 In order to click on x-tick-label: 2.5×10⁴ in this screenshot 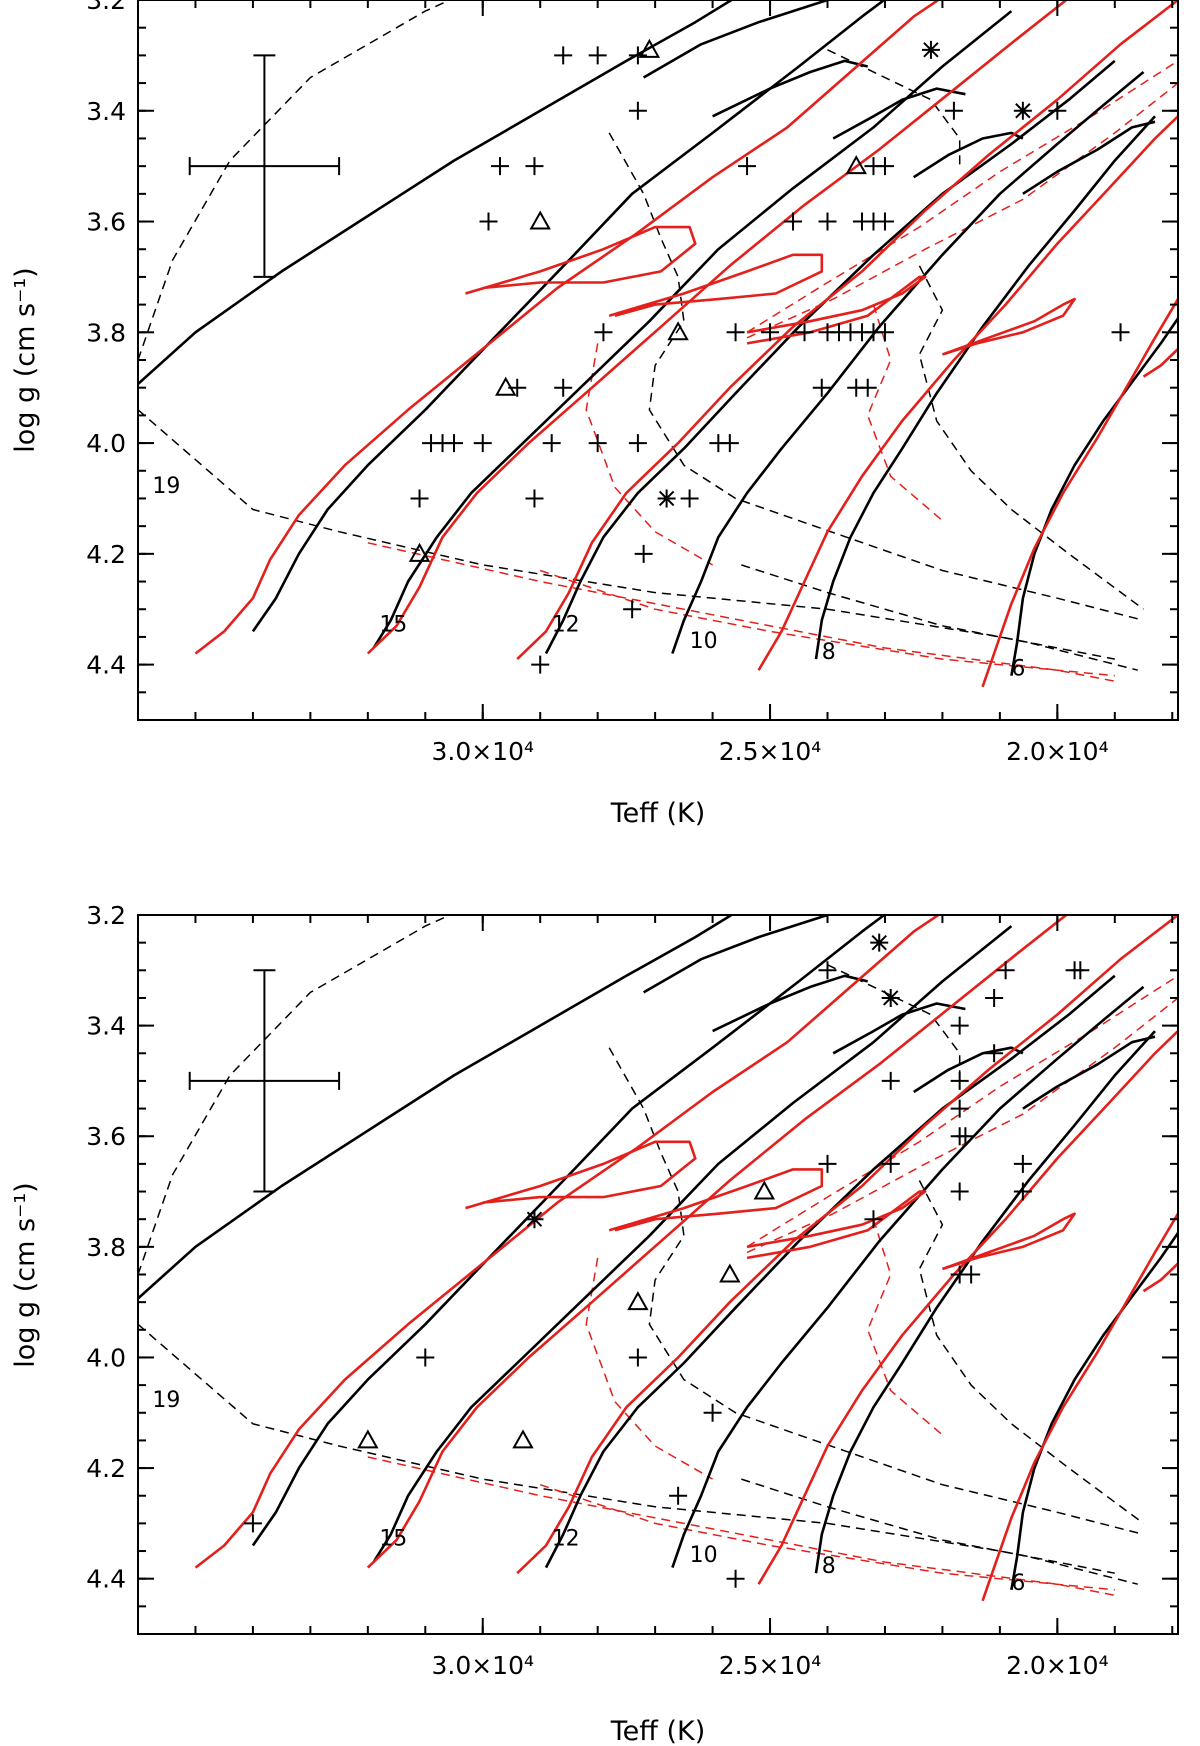, I will do `click(770, 1665)`.